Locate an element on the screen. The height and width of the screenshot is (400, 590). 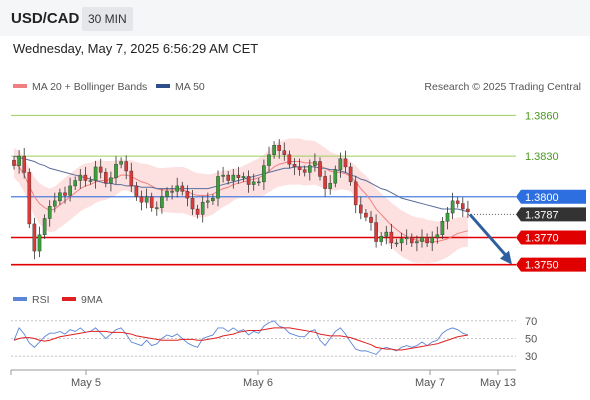
timeframe-button: 30 MIN is located at coordinates (107, 19).